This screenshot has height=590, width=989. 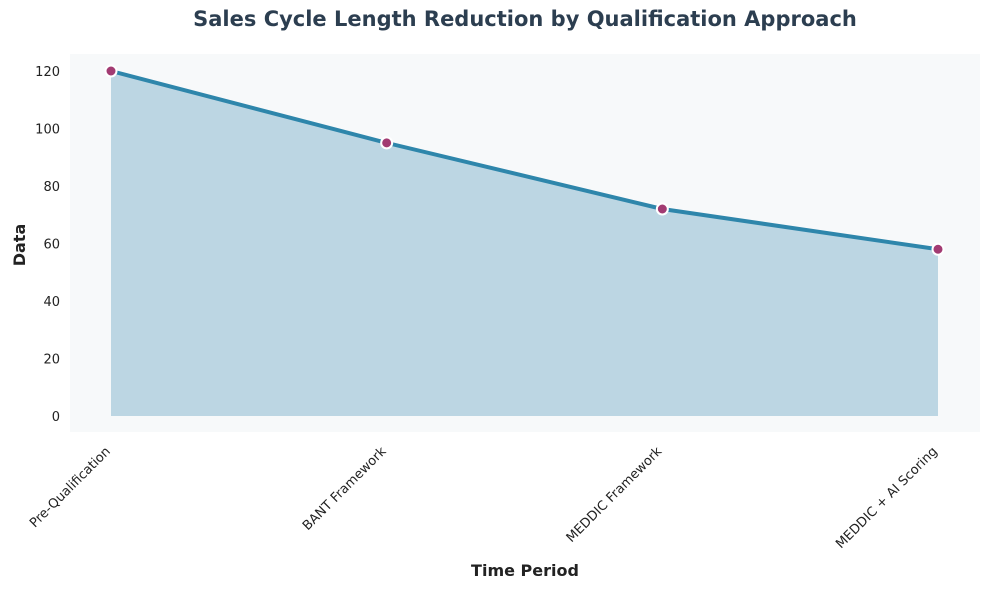 What do you see at coordinates (70, 487) in the screenshot?
I see `x-tick-label: Pre-Qualification` at bounding box center [70, 487].